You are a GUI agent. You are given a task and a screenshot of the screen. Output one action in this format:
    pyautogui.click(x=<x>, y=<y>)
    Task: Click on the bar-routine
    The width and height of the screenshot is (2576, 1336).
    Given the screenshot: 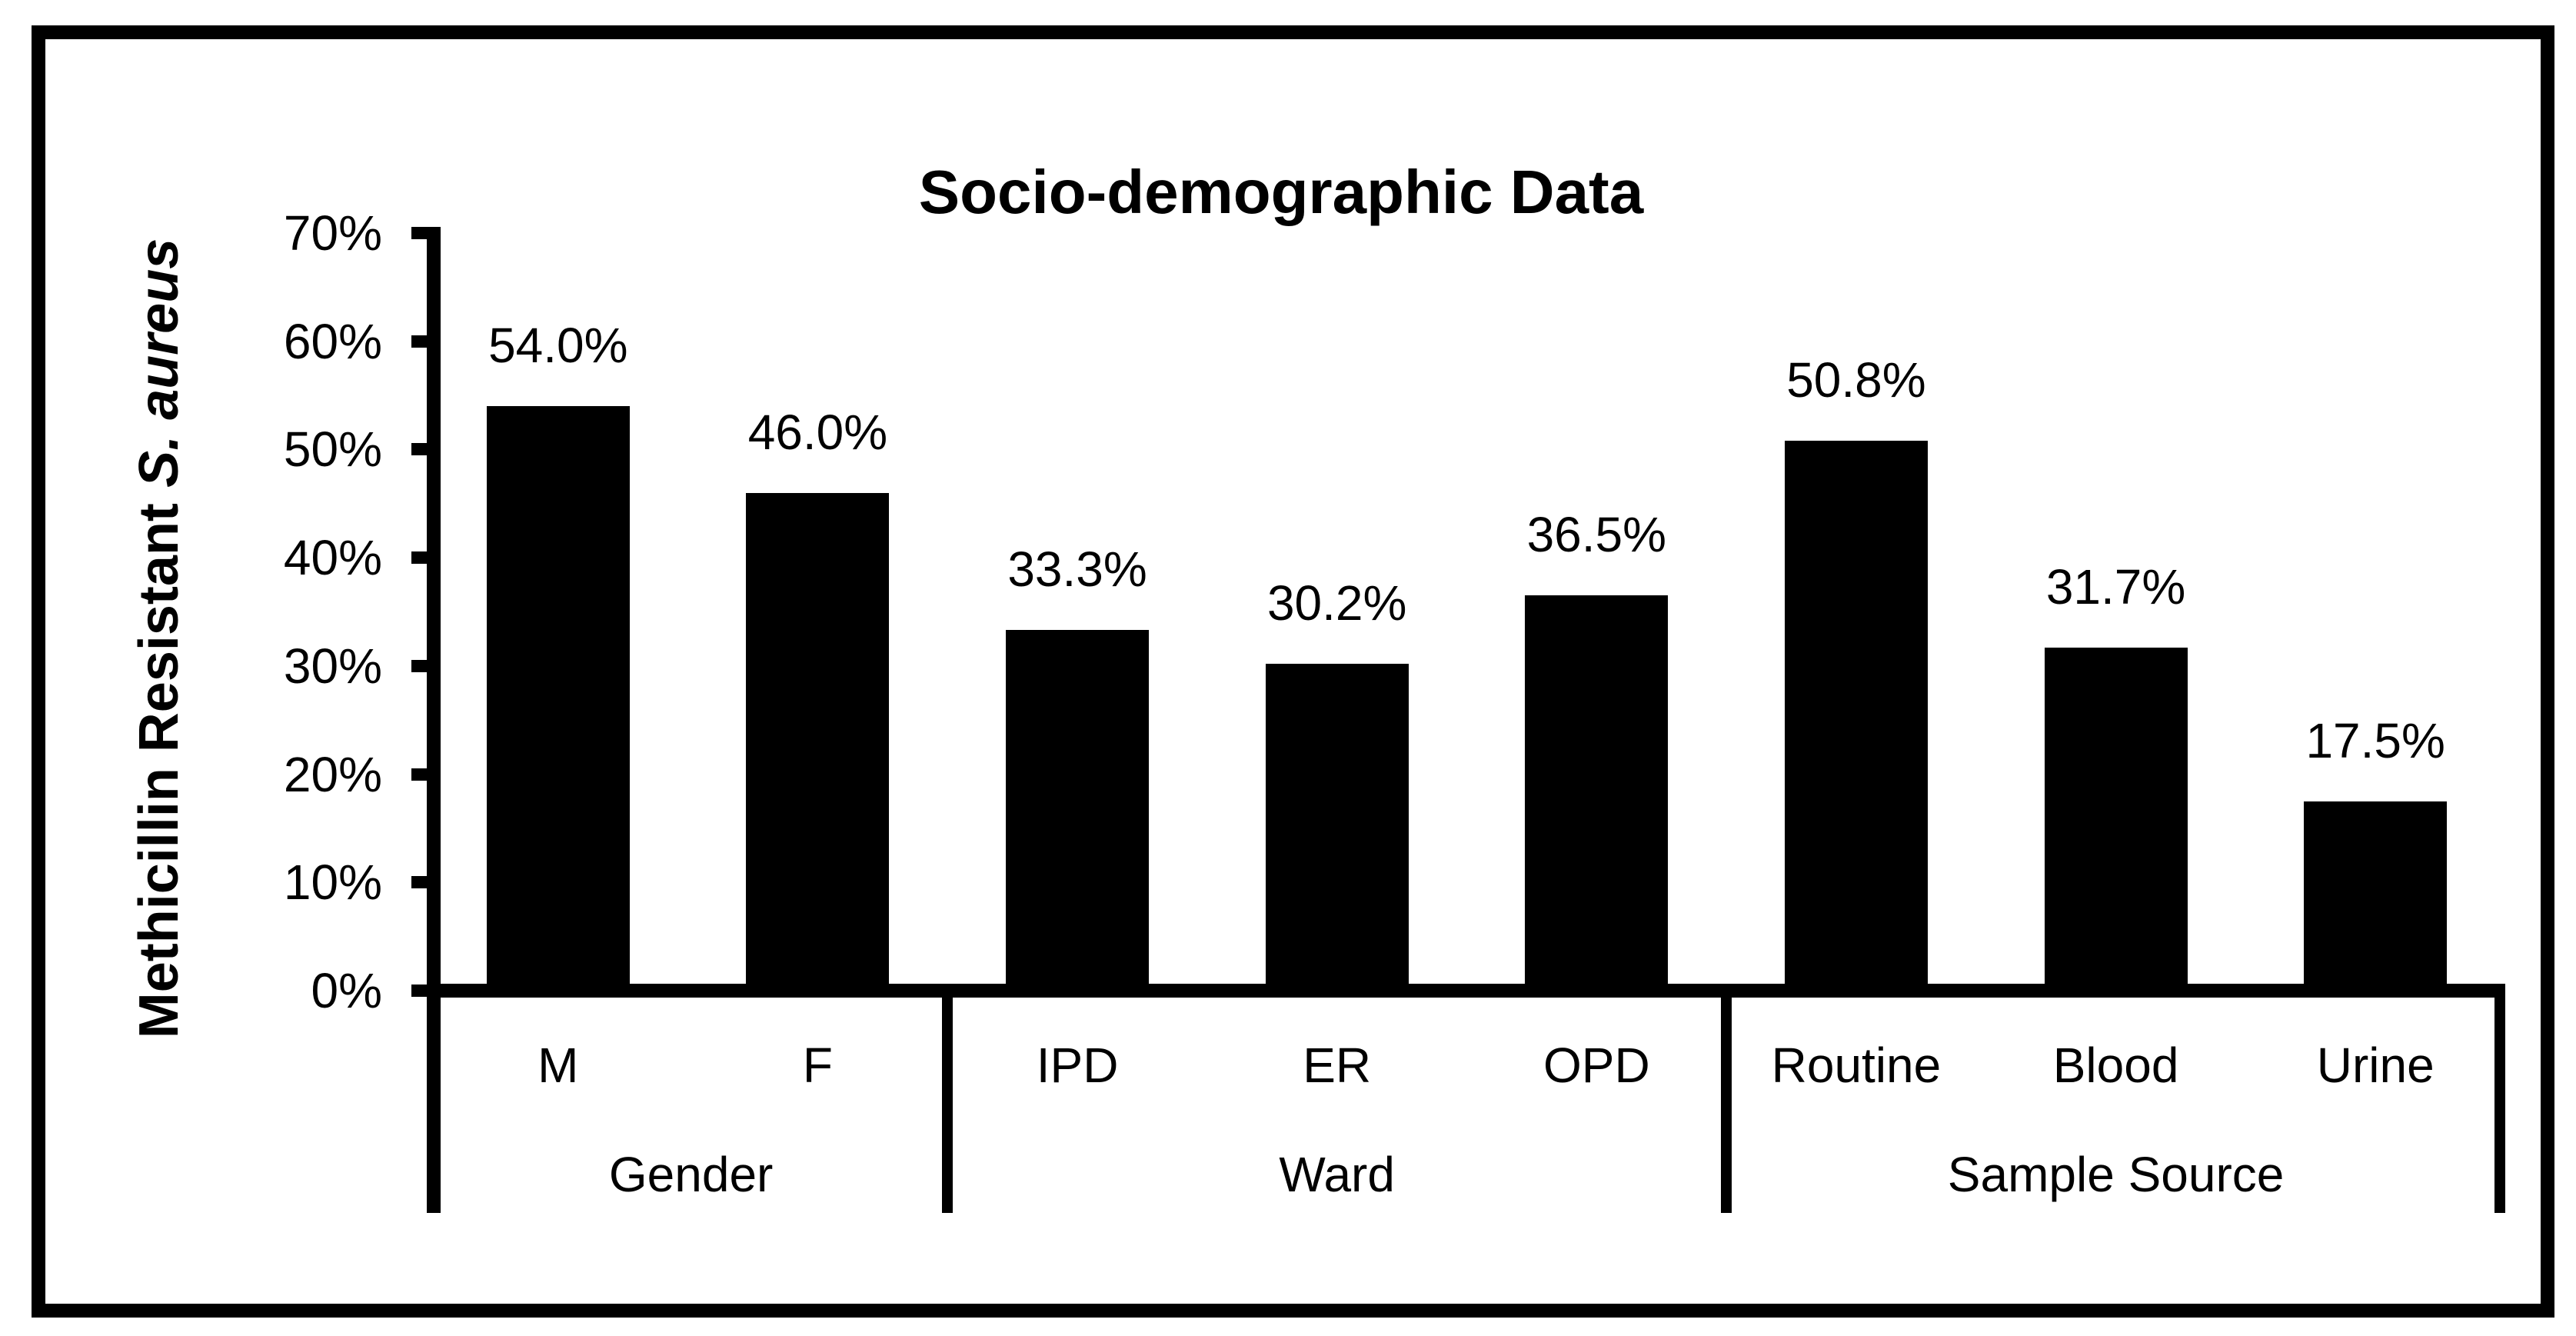 What is the action you would take?
    pyautogui.click(x=1856, y=712)
    